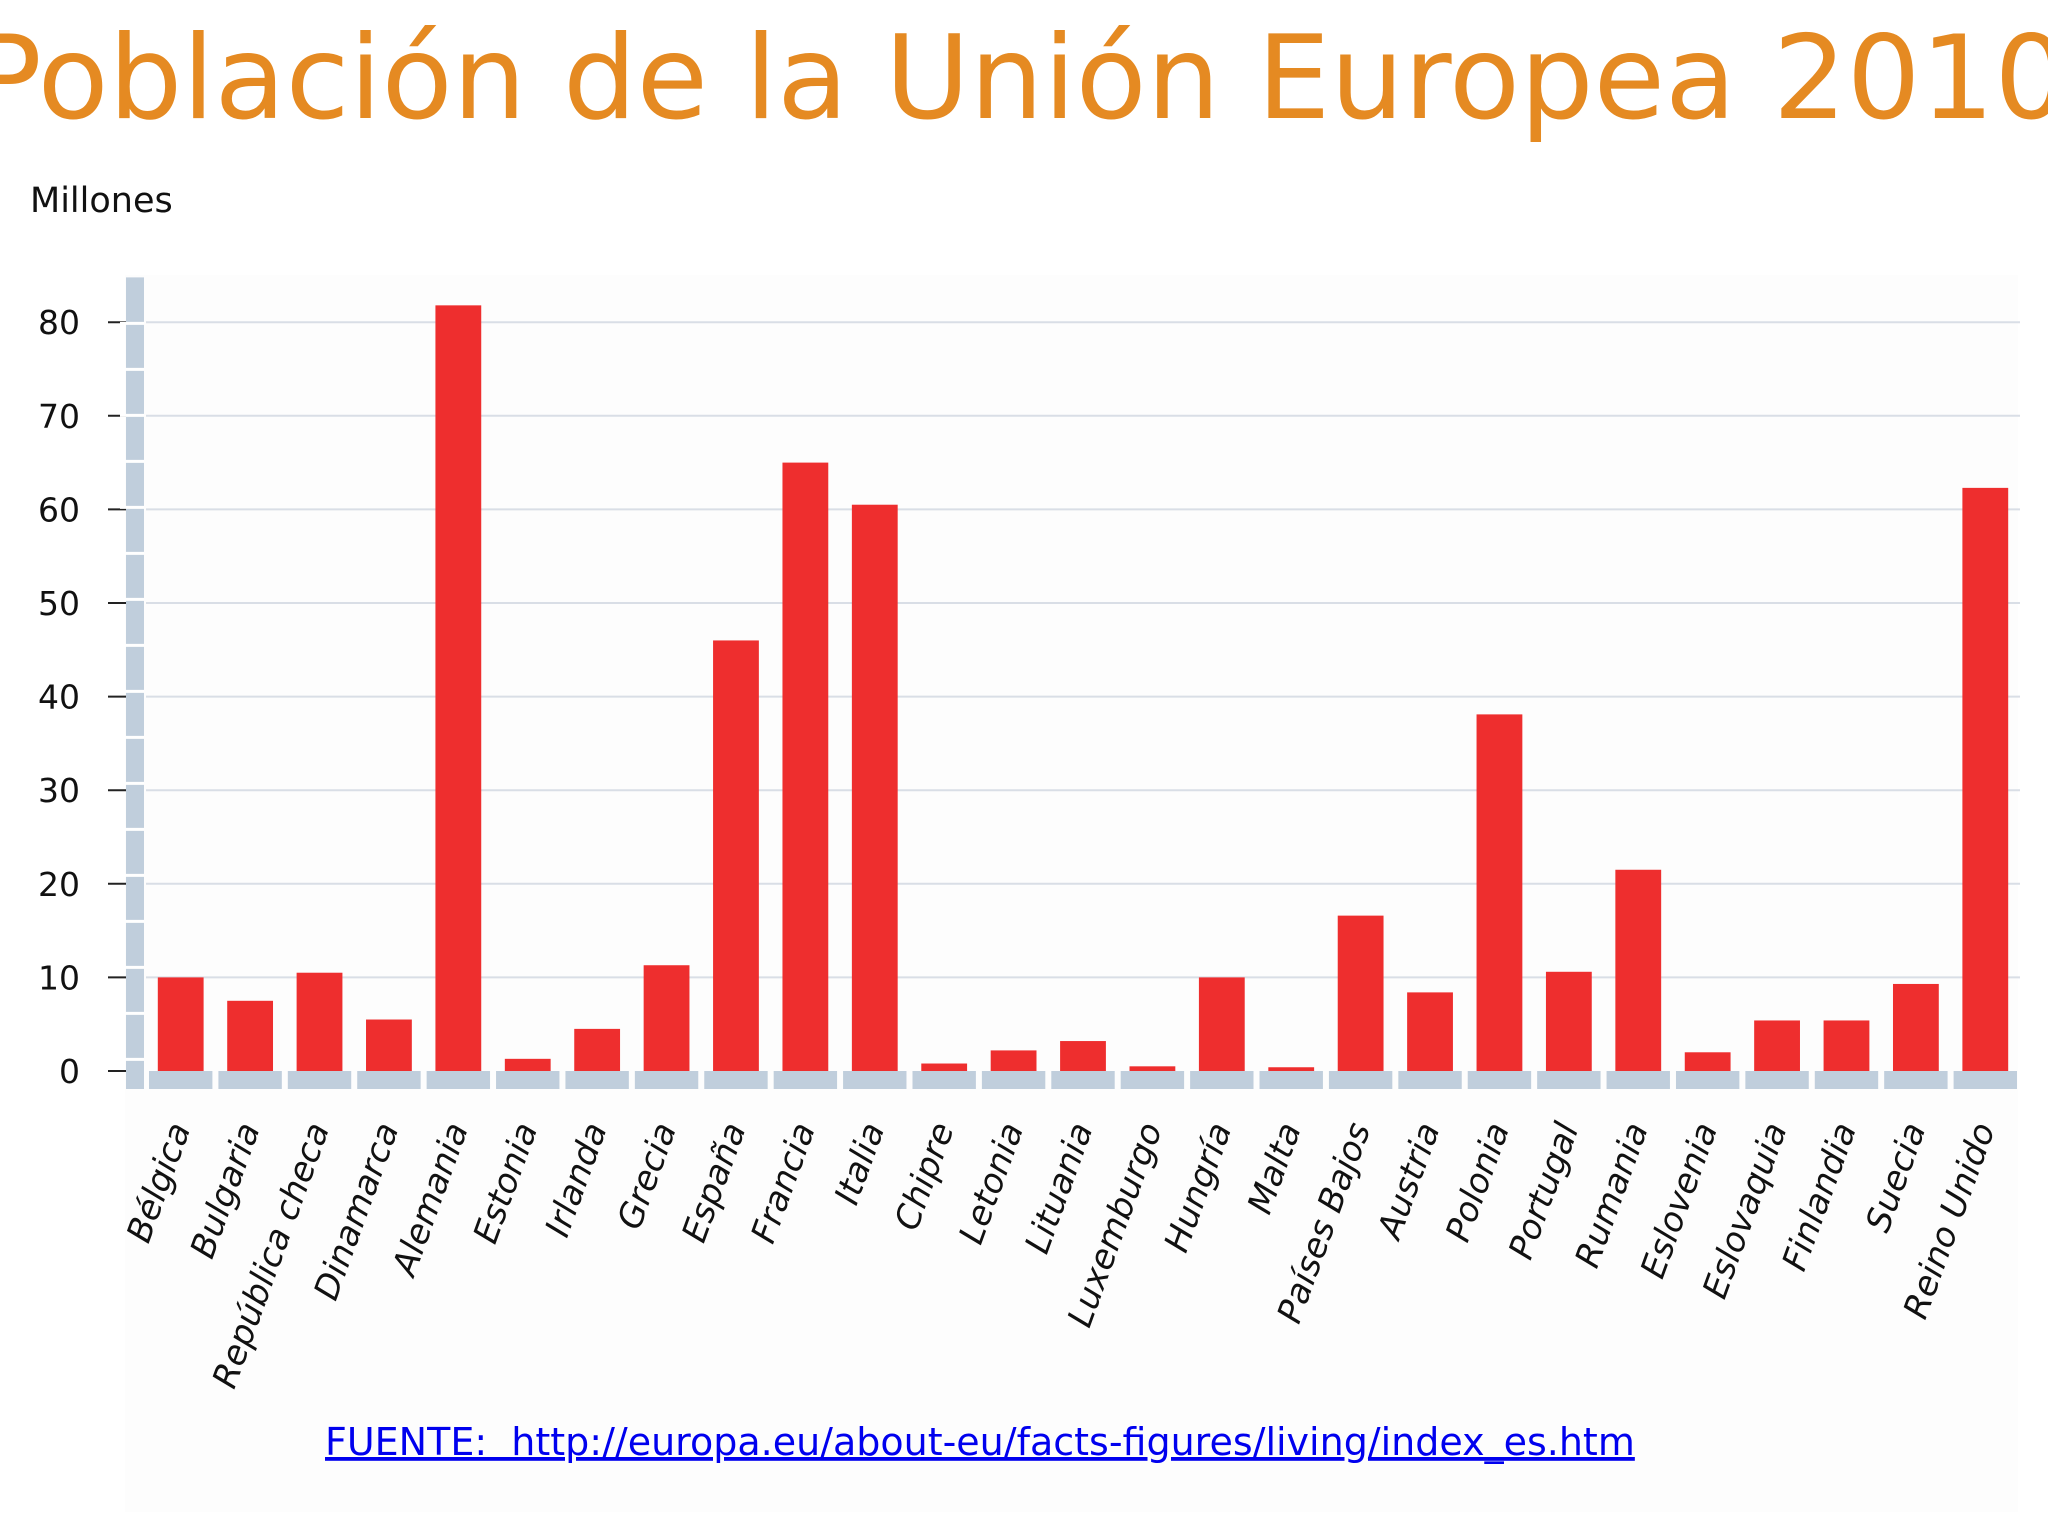 This screenshot has width=2048, height=1536. I want to click on y-tick-label: 20, so click(59, 884).